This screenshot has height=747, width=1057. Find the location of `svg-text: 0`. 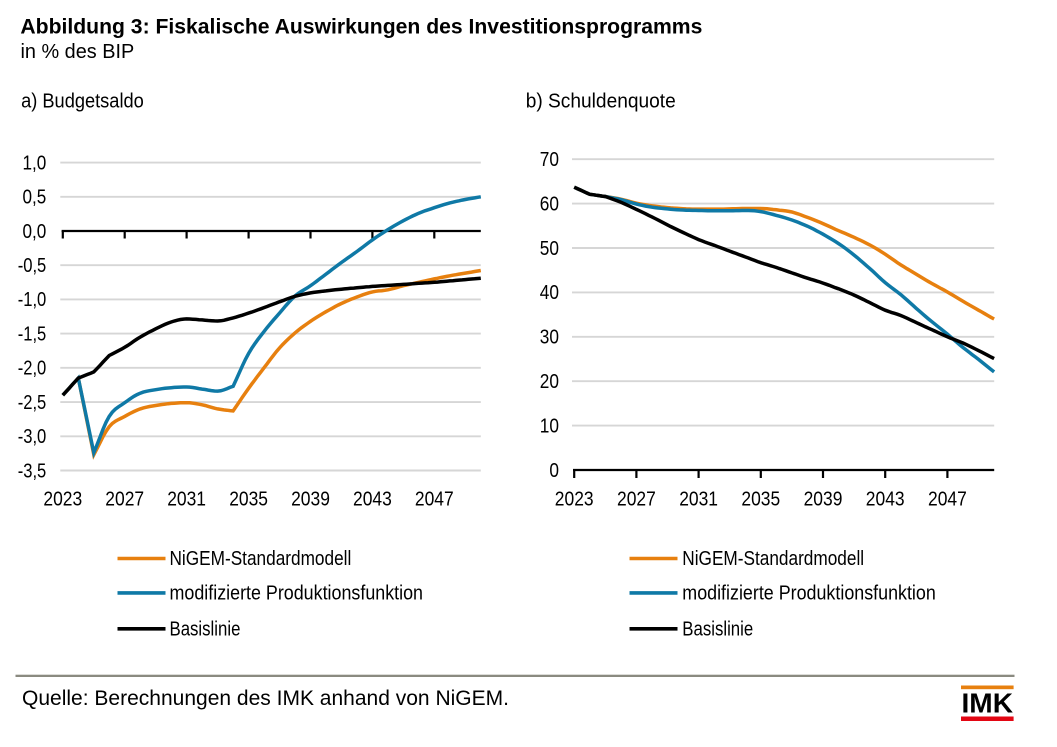

svg-text: 0 is located at coordinates (554, 471).